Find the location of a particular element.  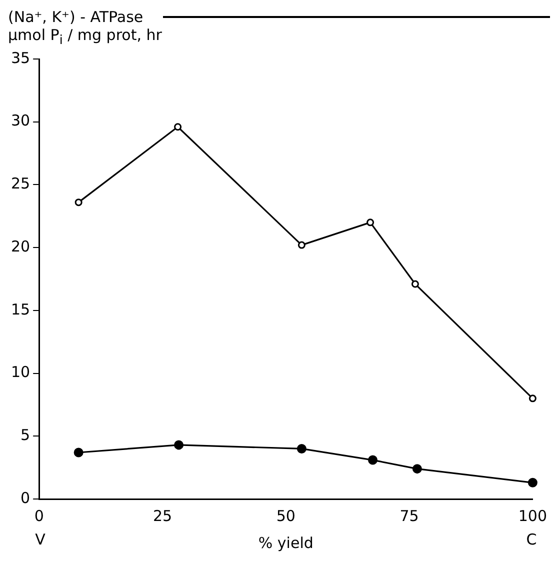

x-tick-label: 25 is located at coordinates (162, 515).